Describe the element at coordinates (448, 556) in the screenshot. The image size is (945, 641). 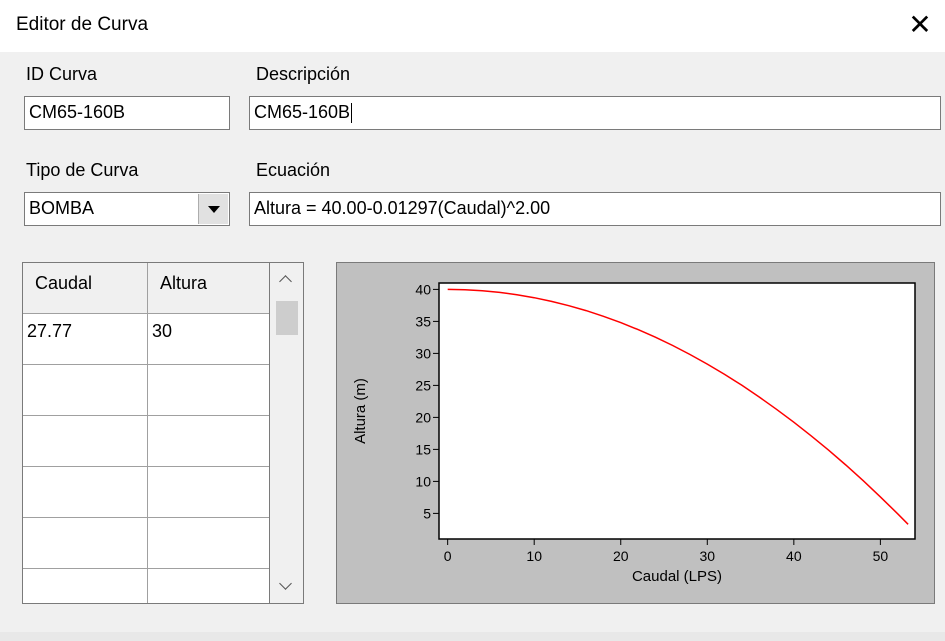
I see `x-tick-label: 0` at that location.